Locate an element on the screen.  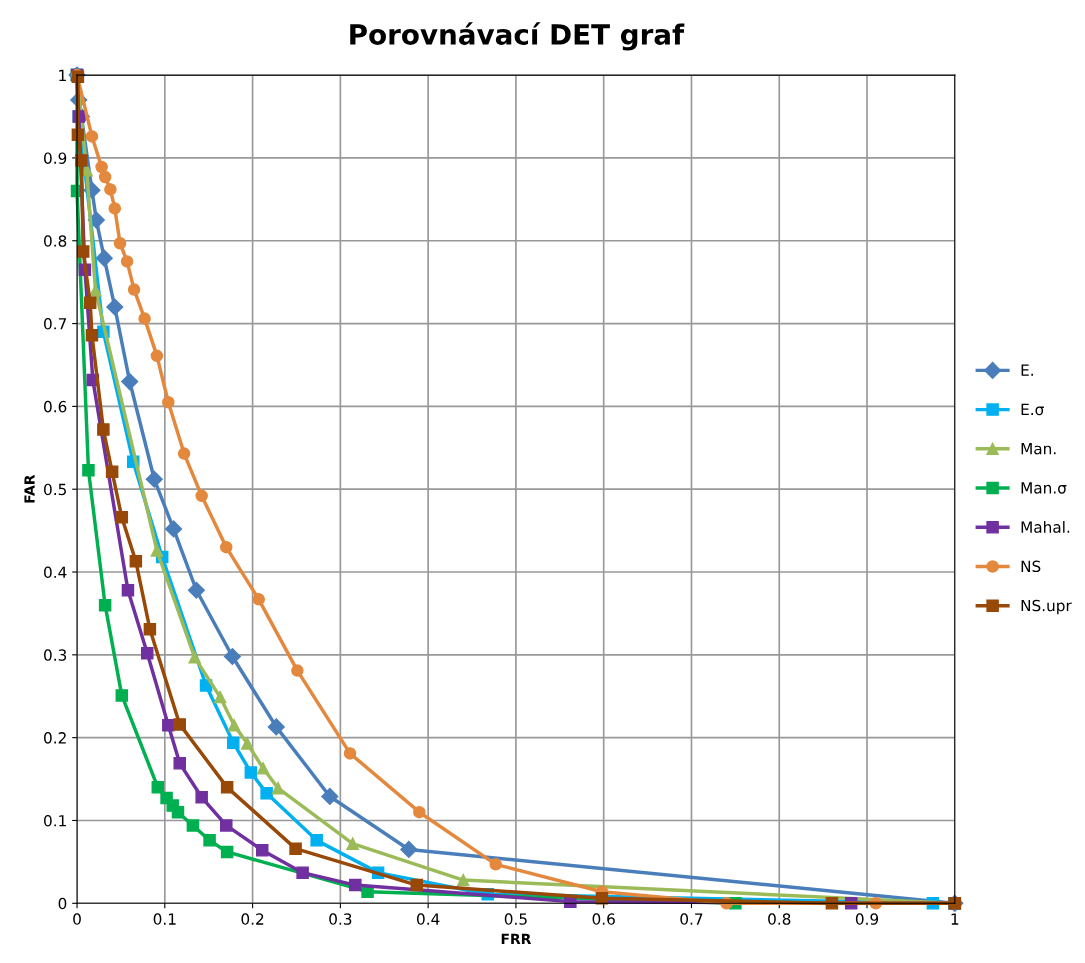
x-tick-label: 1 is located at coordinates (955, 919).